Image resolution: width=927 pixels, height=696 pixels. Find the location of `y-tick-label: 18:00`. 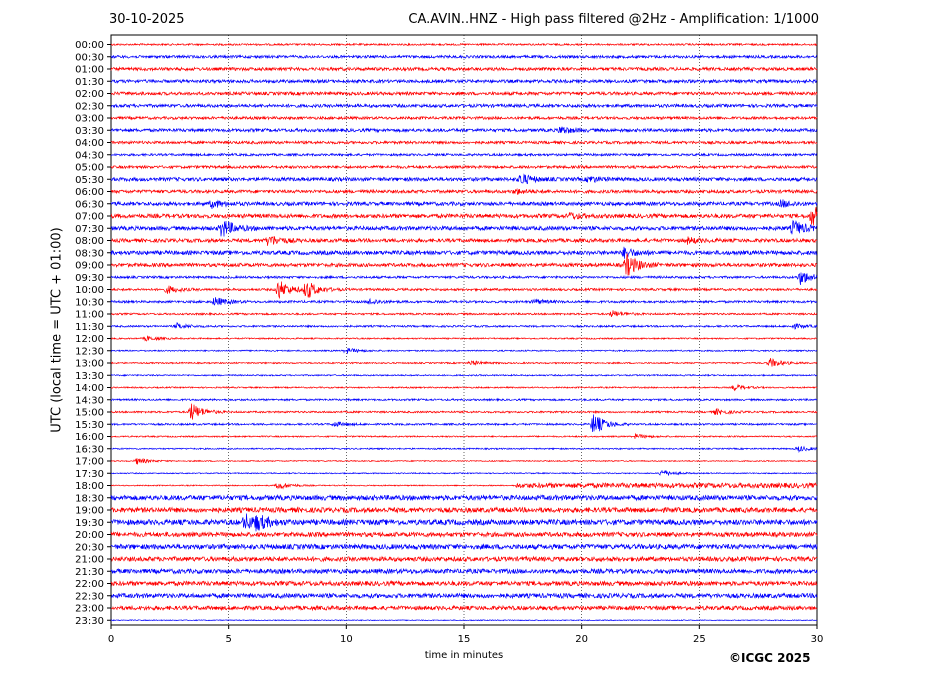

y-tick-label: 18:00 is located at coordinates (89, 486).